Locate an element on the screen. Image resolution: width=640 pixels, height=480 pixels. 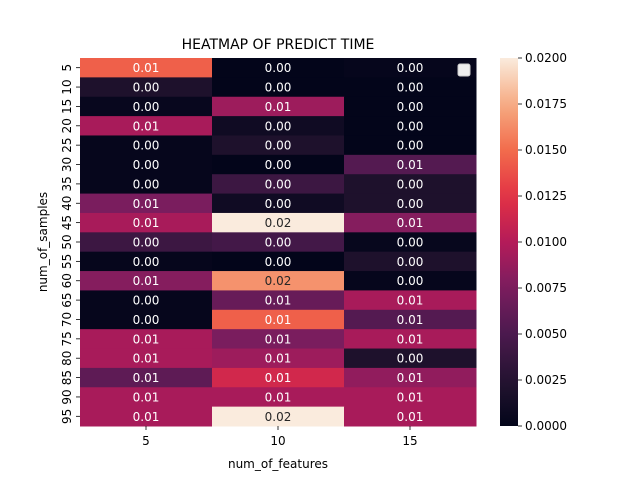
y-tick-label: 35 is located at coordinates (67, 183).